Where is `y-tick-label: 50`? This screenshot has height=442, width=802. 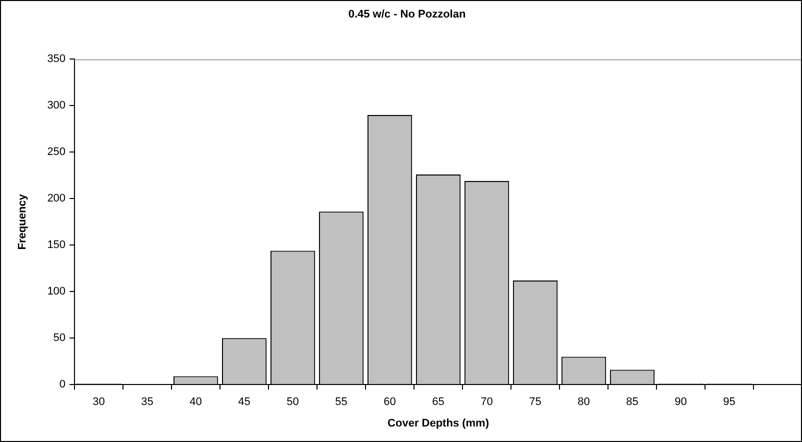 y-tick-label: 50 is located at coordinates (59, 338).